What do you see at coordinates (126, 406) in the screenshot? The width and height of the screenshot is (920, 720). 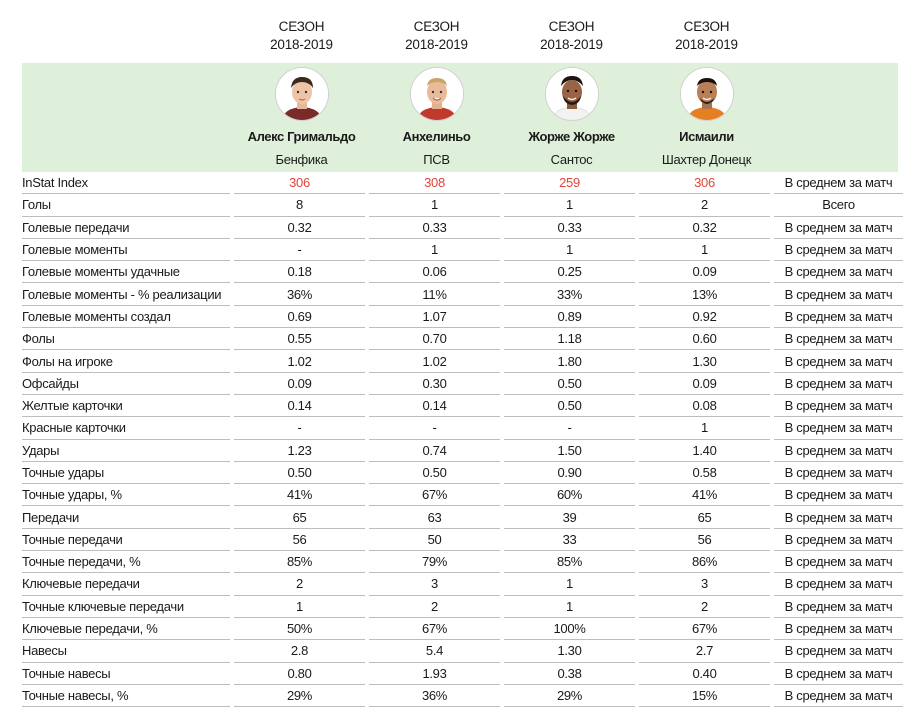 I see `stat-label: Желтые карточки` at bounding box center [126, 406].